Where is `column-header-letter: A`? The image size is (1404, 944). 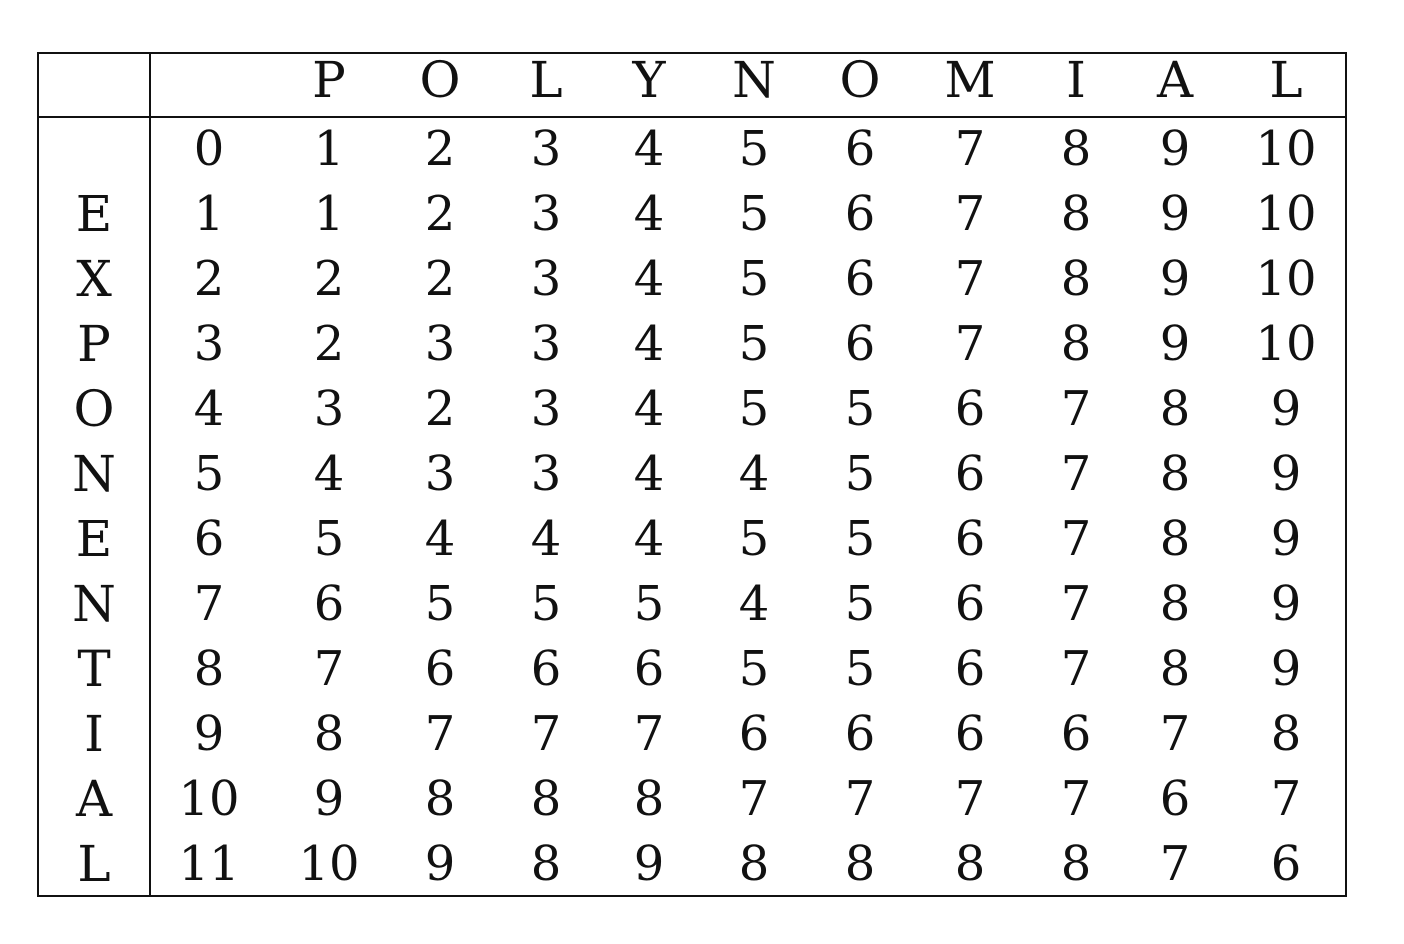
column-header-letter: A is located at coordinates (1175, 80).